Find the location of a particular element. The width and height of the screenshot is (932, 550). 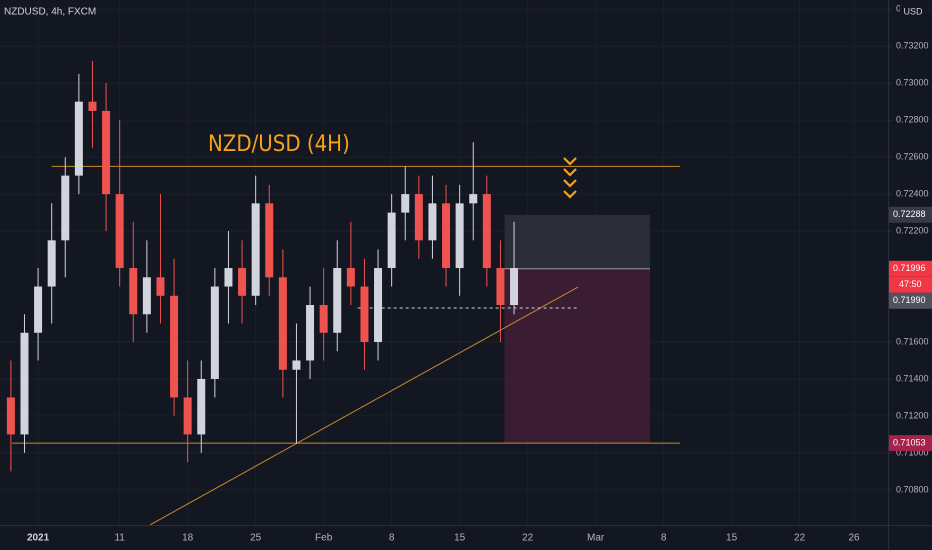

countdown: 47:50 is located at coordinates (910, 284).